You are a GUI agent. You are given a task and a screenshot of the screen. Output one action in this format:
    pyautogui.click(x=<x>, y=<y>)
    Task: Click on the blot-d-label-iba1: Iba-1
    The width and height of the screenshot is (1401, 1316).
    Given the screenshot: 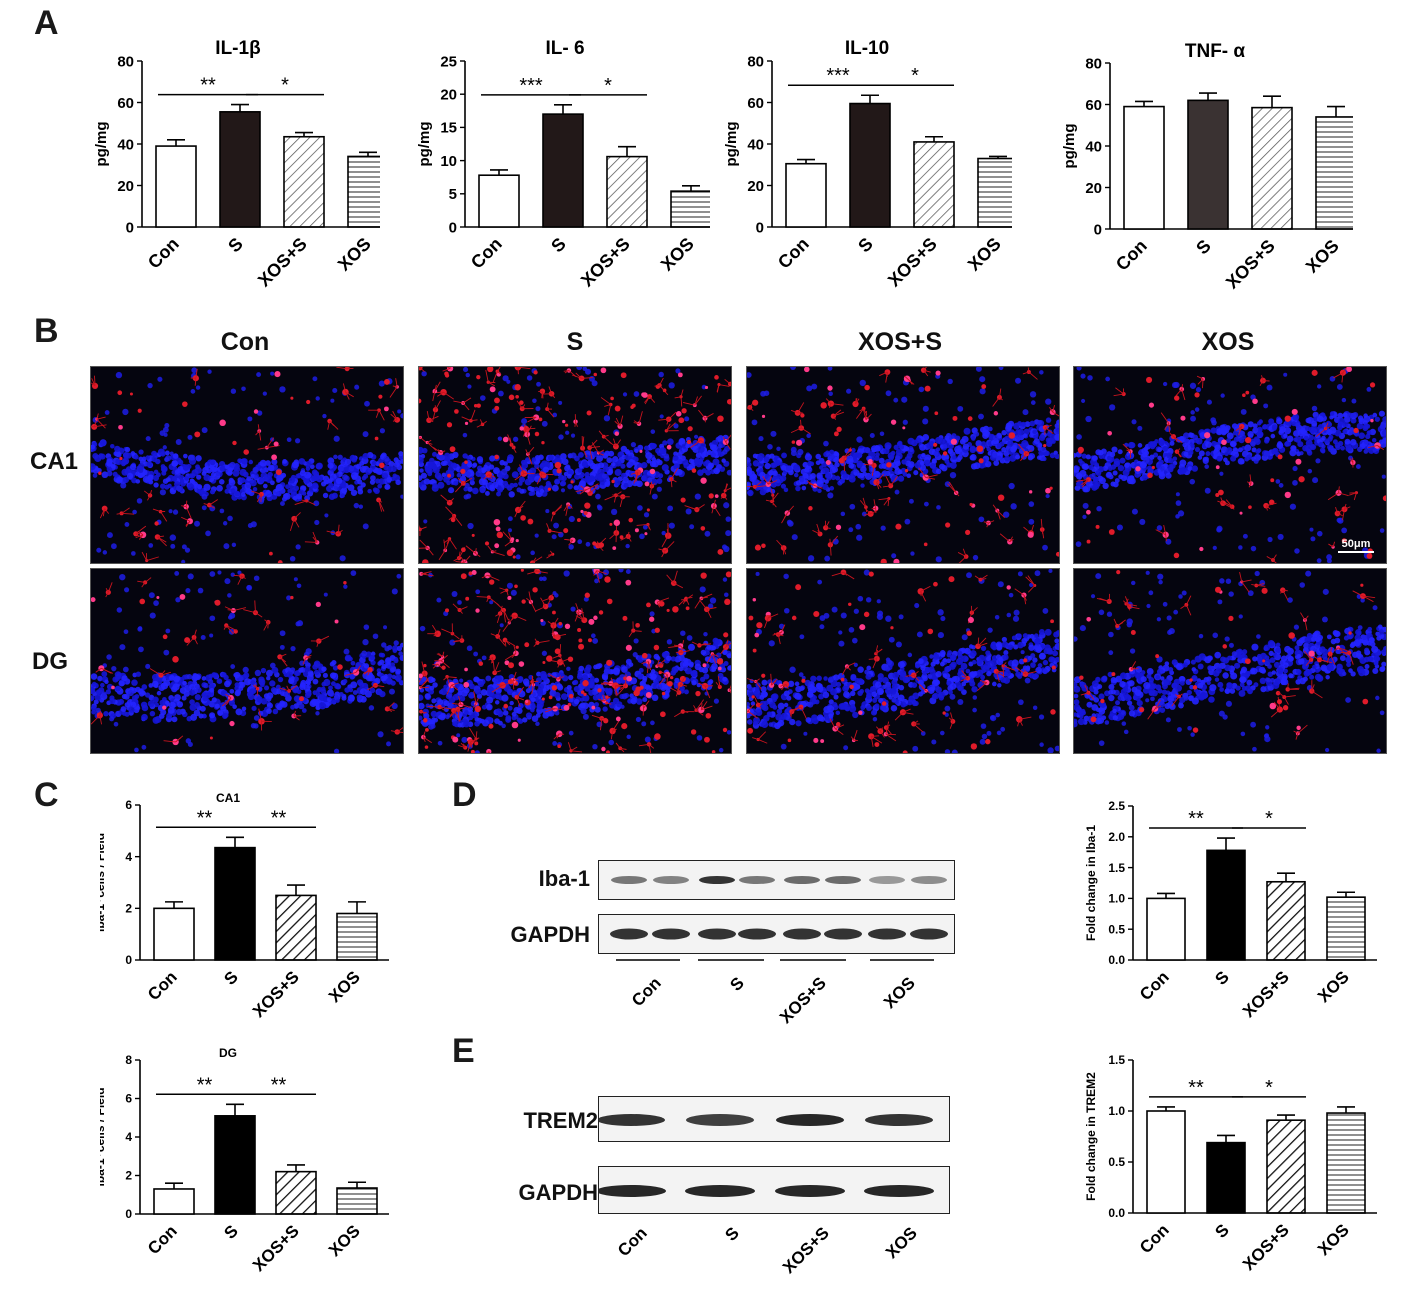 What is the action you would take?
    pyautogui.click(x=564, y=878)
    